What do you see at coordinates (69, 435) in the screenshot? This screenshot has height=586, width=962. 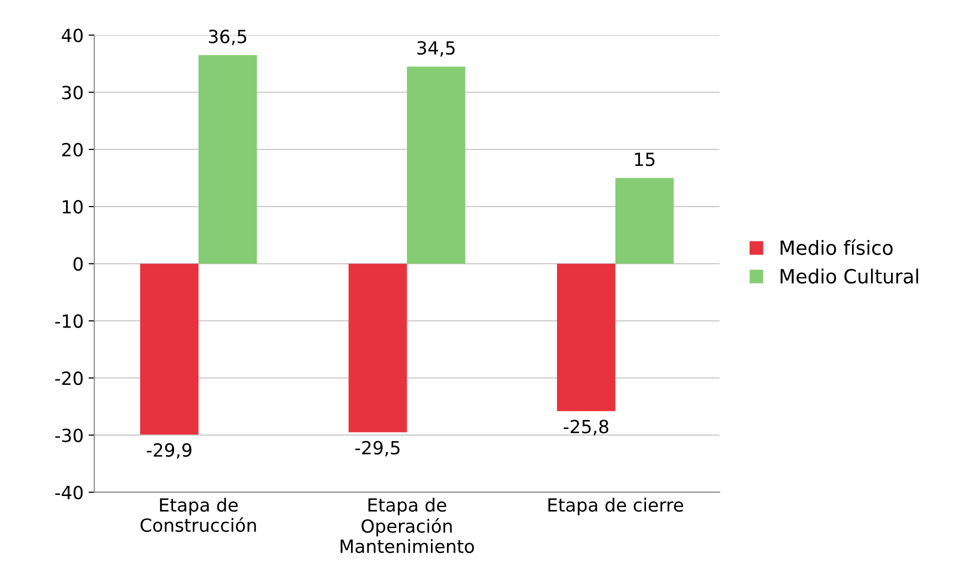 I see `y-tick-label: -30` at bounding box center [69, 435].